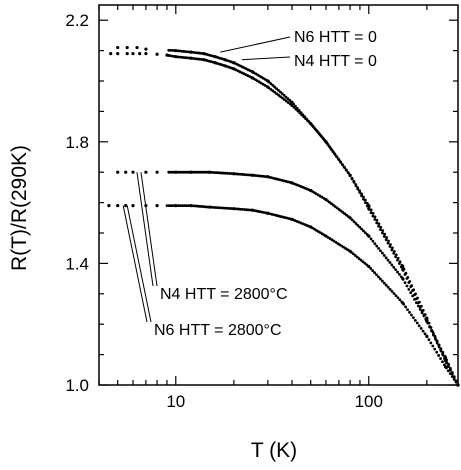 Image resolution: width=461 pixels, height=470 pixels. What do you see at coordinates (335, 61) in the screenshot?
I see `series-annotation: N4 HTT = 0` at bounding box center [335, 61].